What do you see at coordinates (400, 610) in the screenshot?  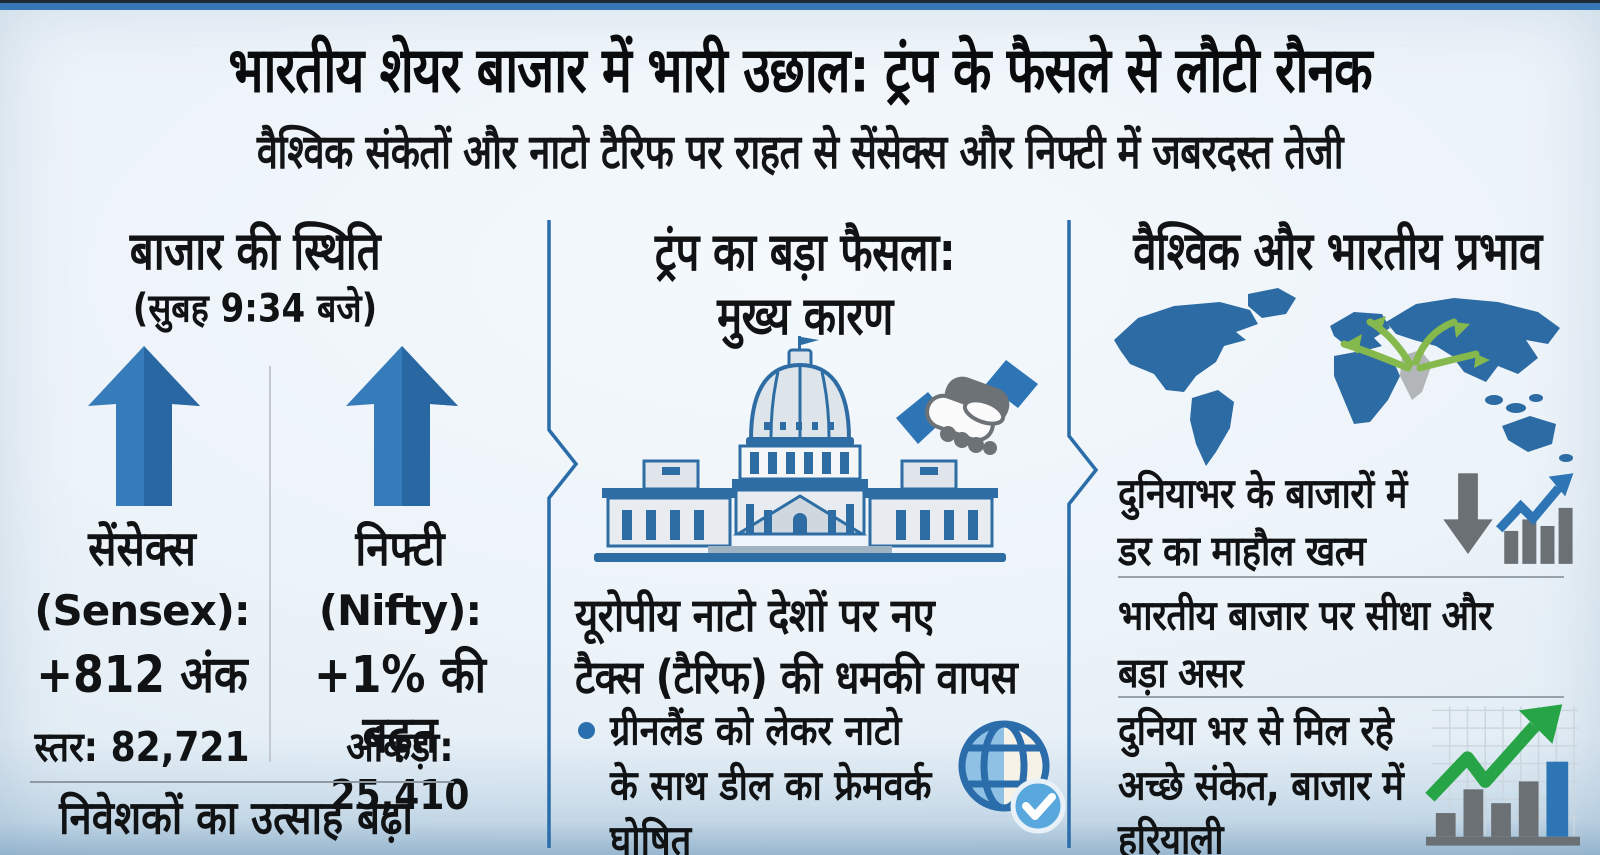 I see `nifty-name-en: (Nifty):` at bounding box center [400, 610].